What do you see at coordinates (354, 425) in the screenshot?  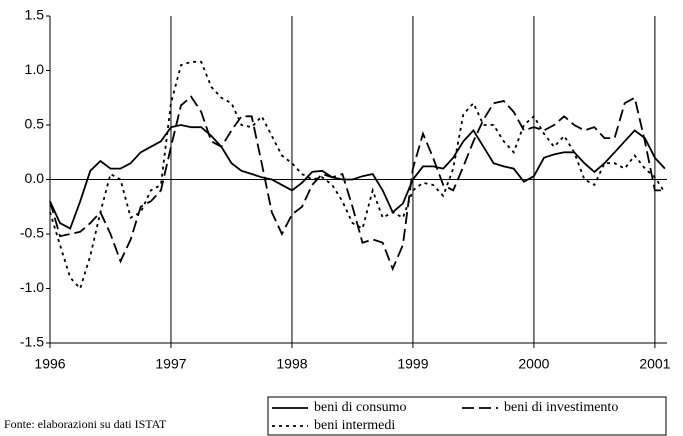 I see `legend-label: beni intermedi` at bounding box center [354, 425].